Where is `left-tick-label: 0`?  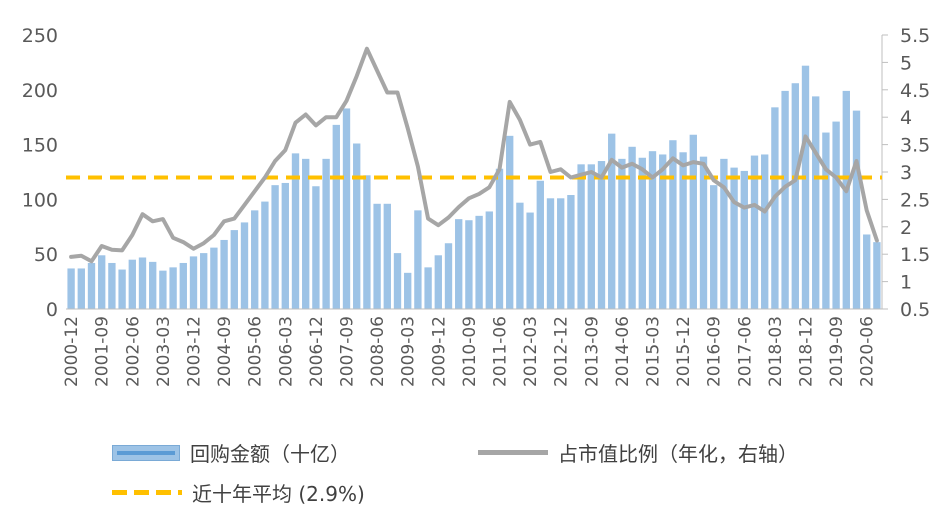
left-tick-label: 0 is located at coordinates (52, 310).